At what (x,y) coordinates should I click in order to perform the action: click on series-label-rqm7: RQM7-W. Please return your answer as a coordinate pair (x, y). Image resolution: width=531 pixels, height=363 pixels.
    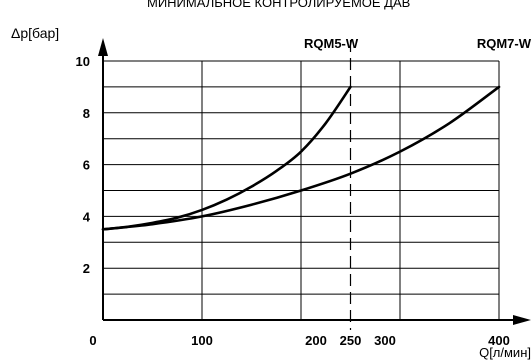
    Looking at the image, I should click on (504, 43).